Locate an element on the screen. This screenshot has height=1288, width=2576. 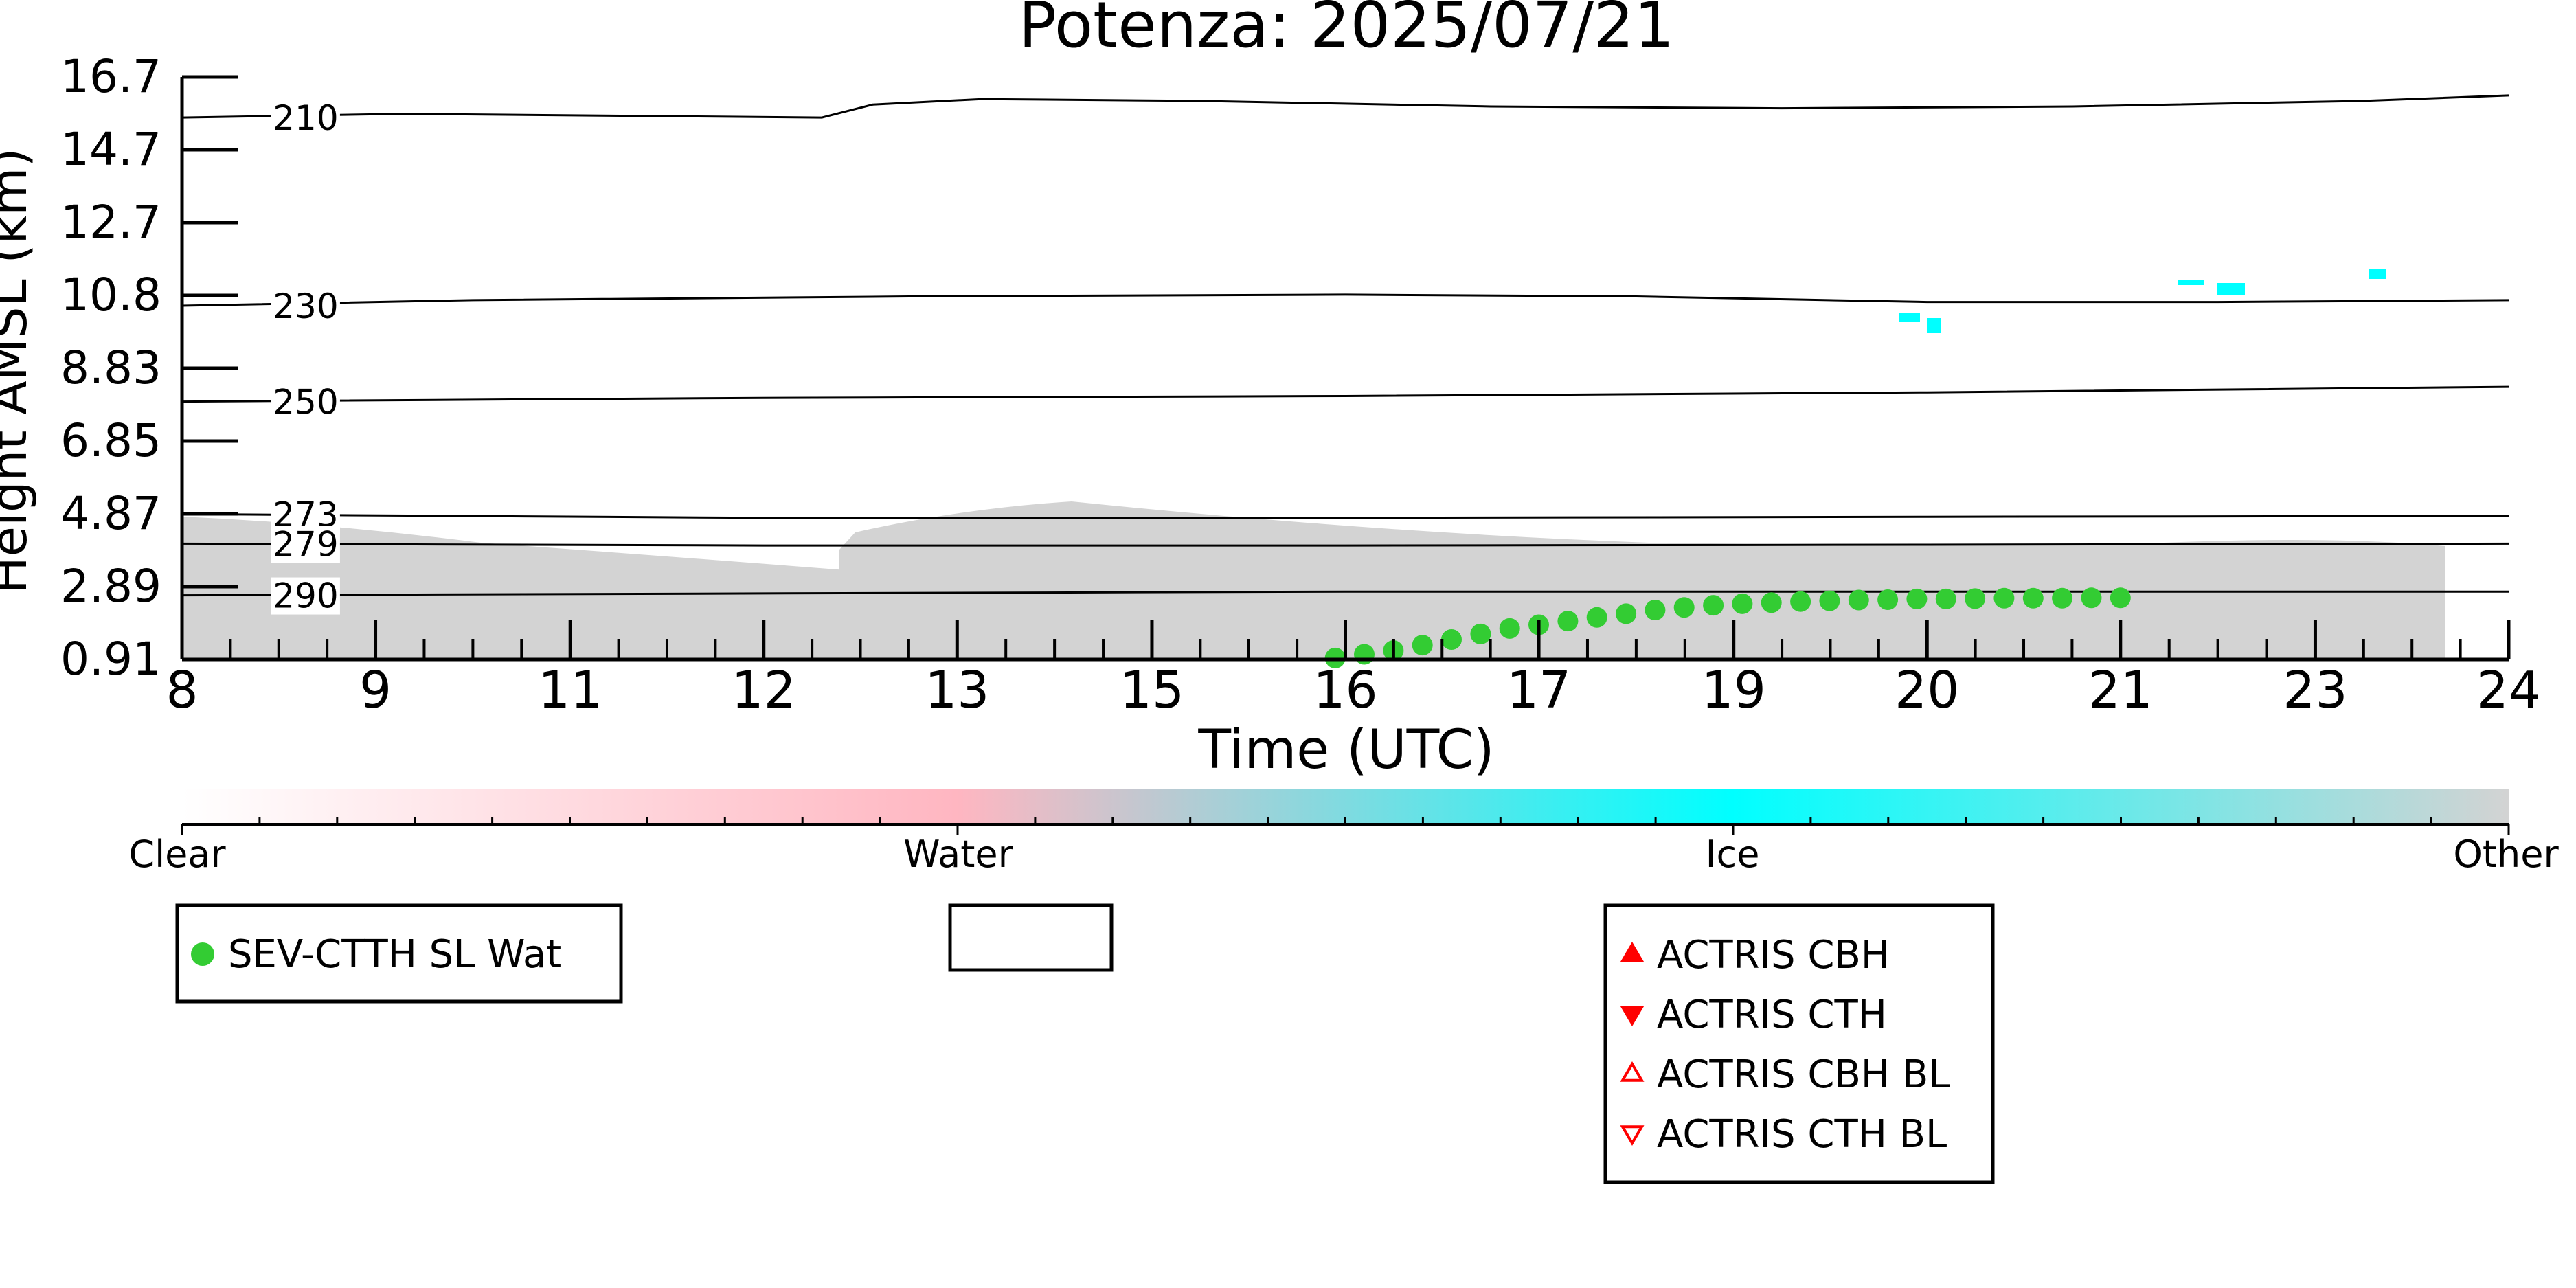
isotherm-label: 290 is located at coordinates (305, 596).